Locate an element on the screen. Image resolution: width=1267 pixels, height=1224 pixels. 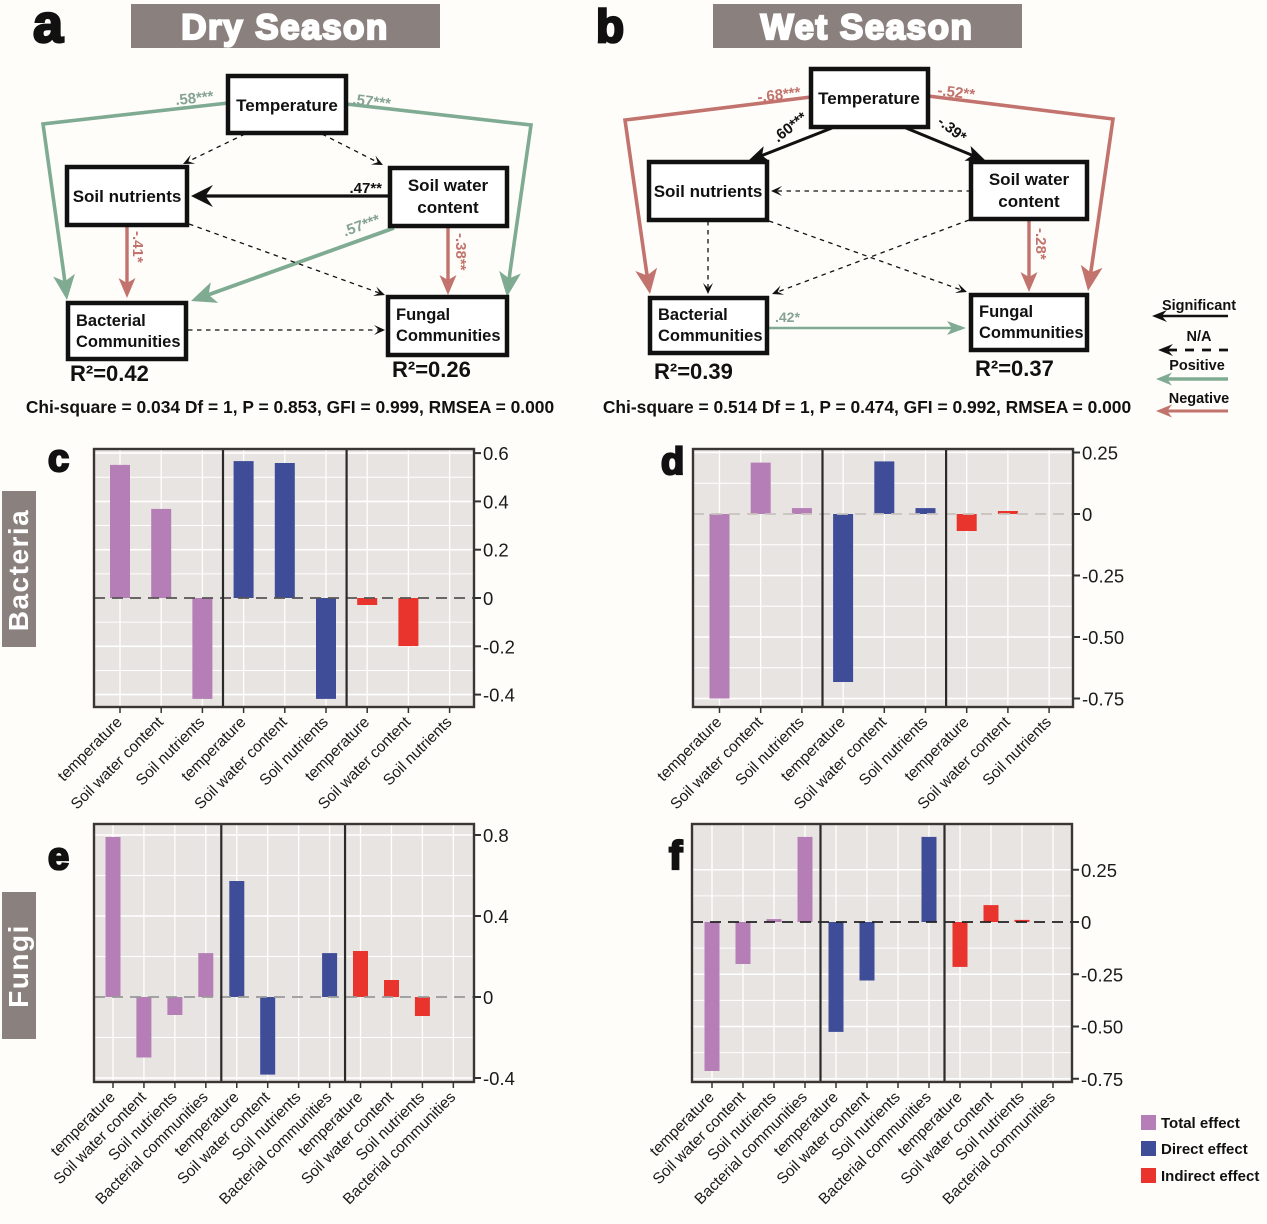
svg-text: N/A is located at coordinates (1200, 337).